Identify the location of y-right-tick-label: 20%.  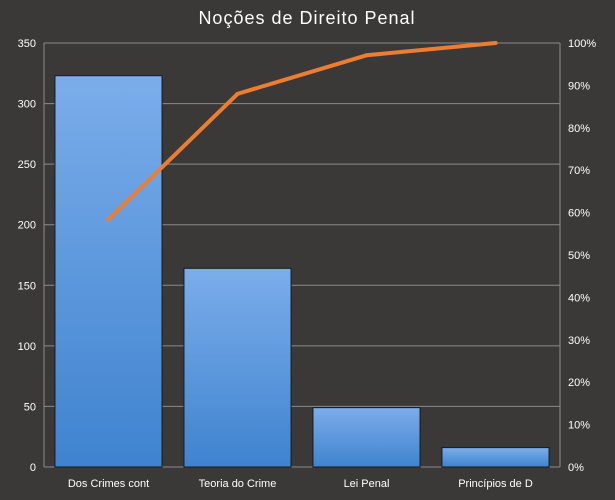
(579, 383).